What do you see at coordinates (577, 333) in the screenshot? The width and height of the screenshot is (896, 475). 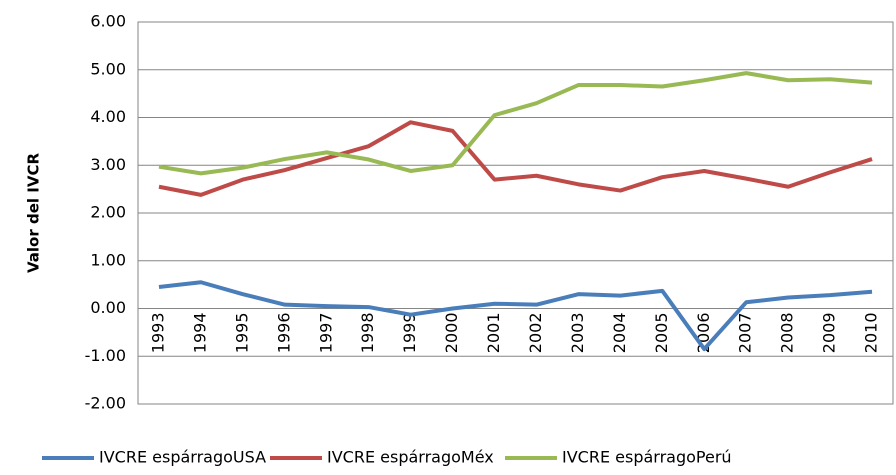 I see `x-tick-label: 2003` at bounding box center [577, 333].